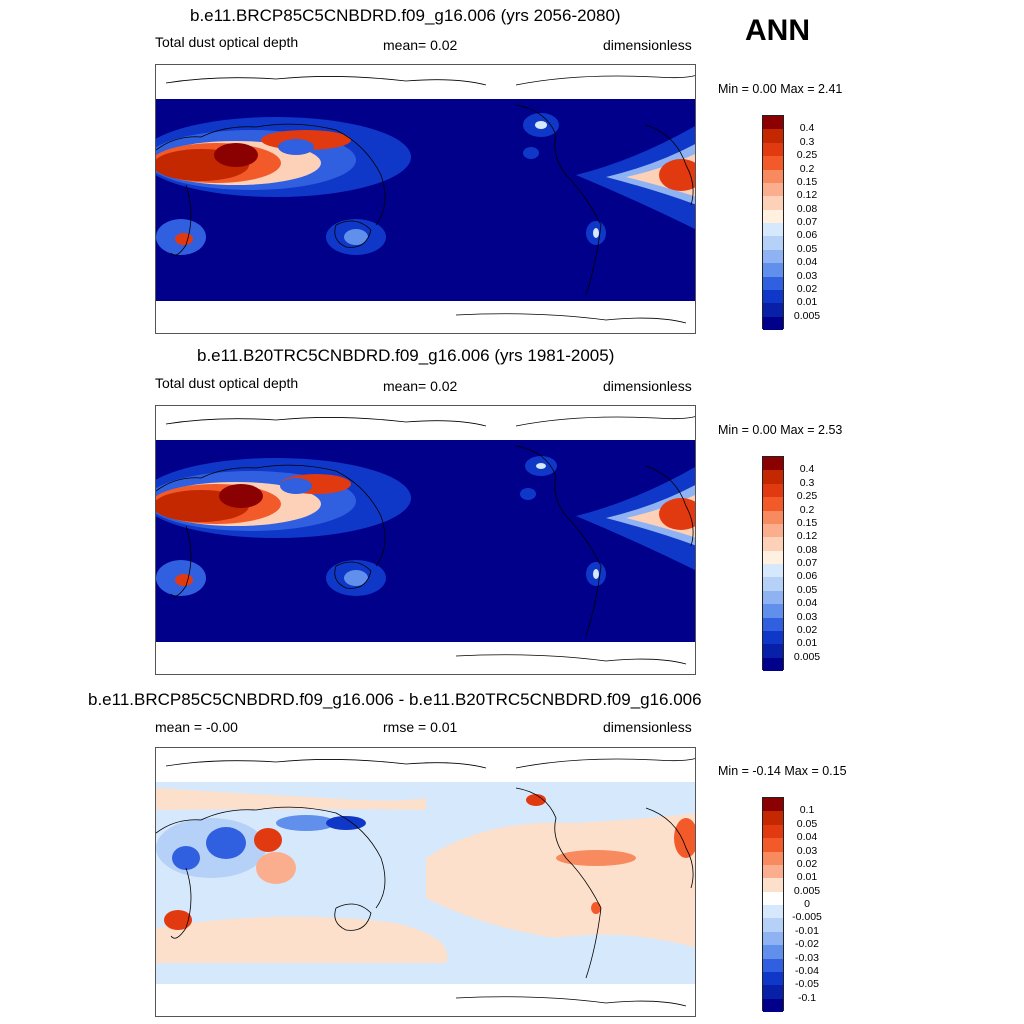 This screenshot has height=1024, width=1024. What do you see at coordinates (227, 383) in the screenshot?
I see `panel-2-variable-label: Total dust optical depth` at bounding box center [227, 383].